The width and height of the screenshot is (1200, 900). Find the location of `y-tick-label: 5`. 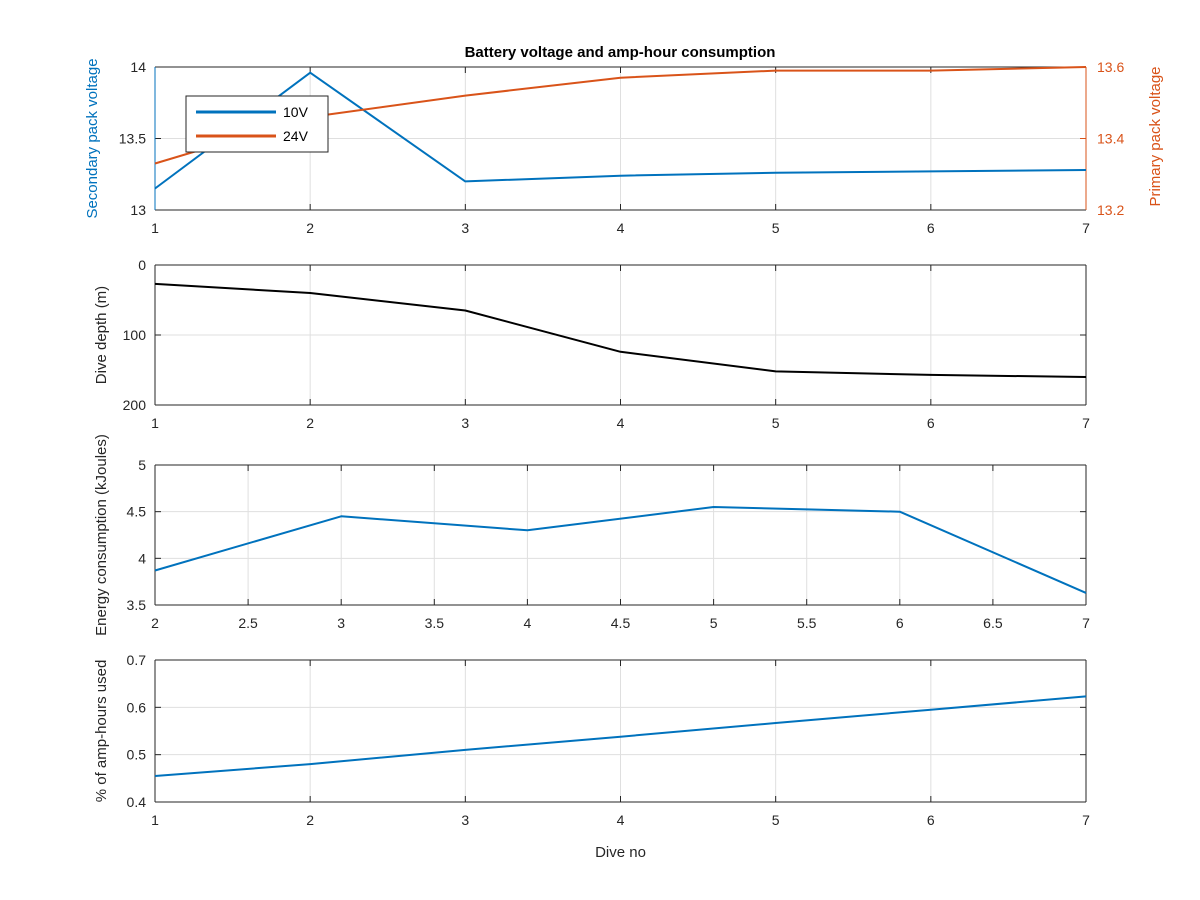

y-tick-label: 5 is located at coordinates (142, 465).